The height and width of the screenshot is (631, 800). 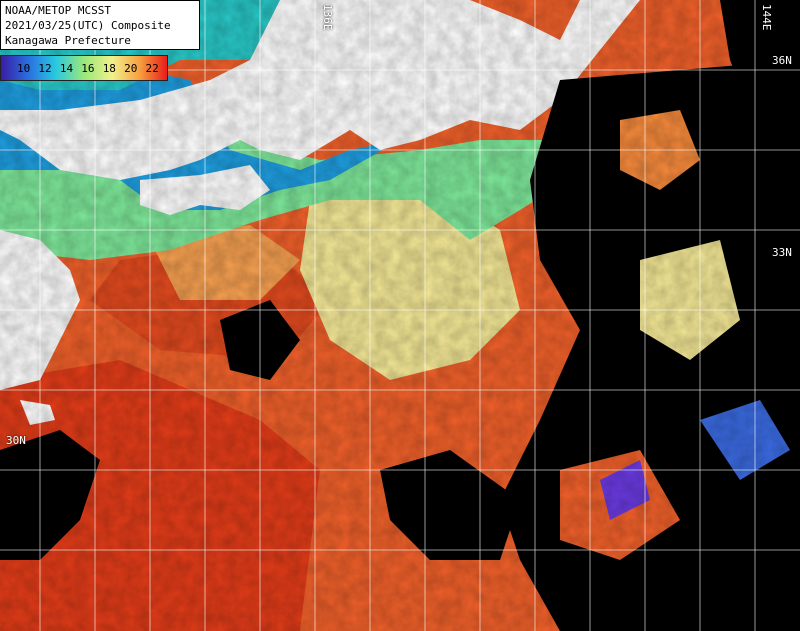 I want to click on scale-tick: 22, so click(x=152, y=68).